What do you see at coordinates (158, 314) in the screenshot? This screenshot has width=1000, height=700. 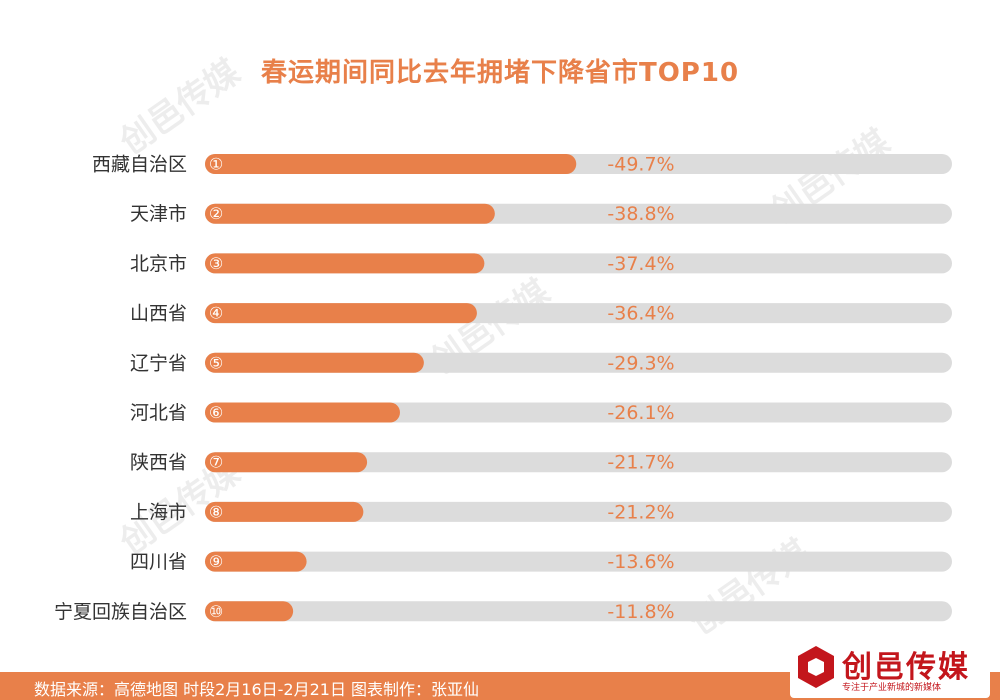 I see `category-label: 山西省` at bounding box center [158, 314].